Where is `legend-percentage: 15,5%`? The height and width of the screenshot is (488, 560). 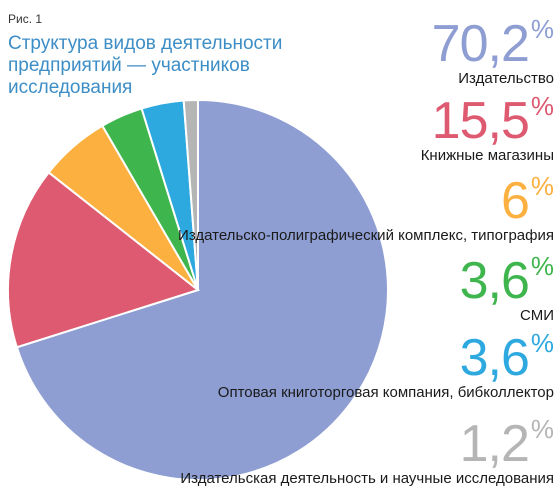
legend-percentage: 15,5% is located at coordinates (492, 121).